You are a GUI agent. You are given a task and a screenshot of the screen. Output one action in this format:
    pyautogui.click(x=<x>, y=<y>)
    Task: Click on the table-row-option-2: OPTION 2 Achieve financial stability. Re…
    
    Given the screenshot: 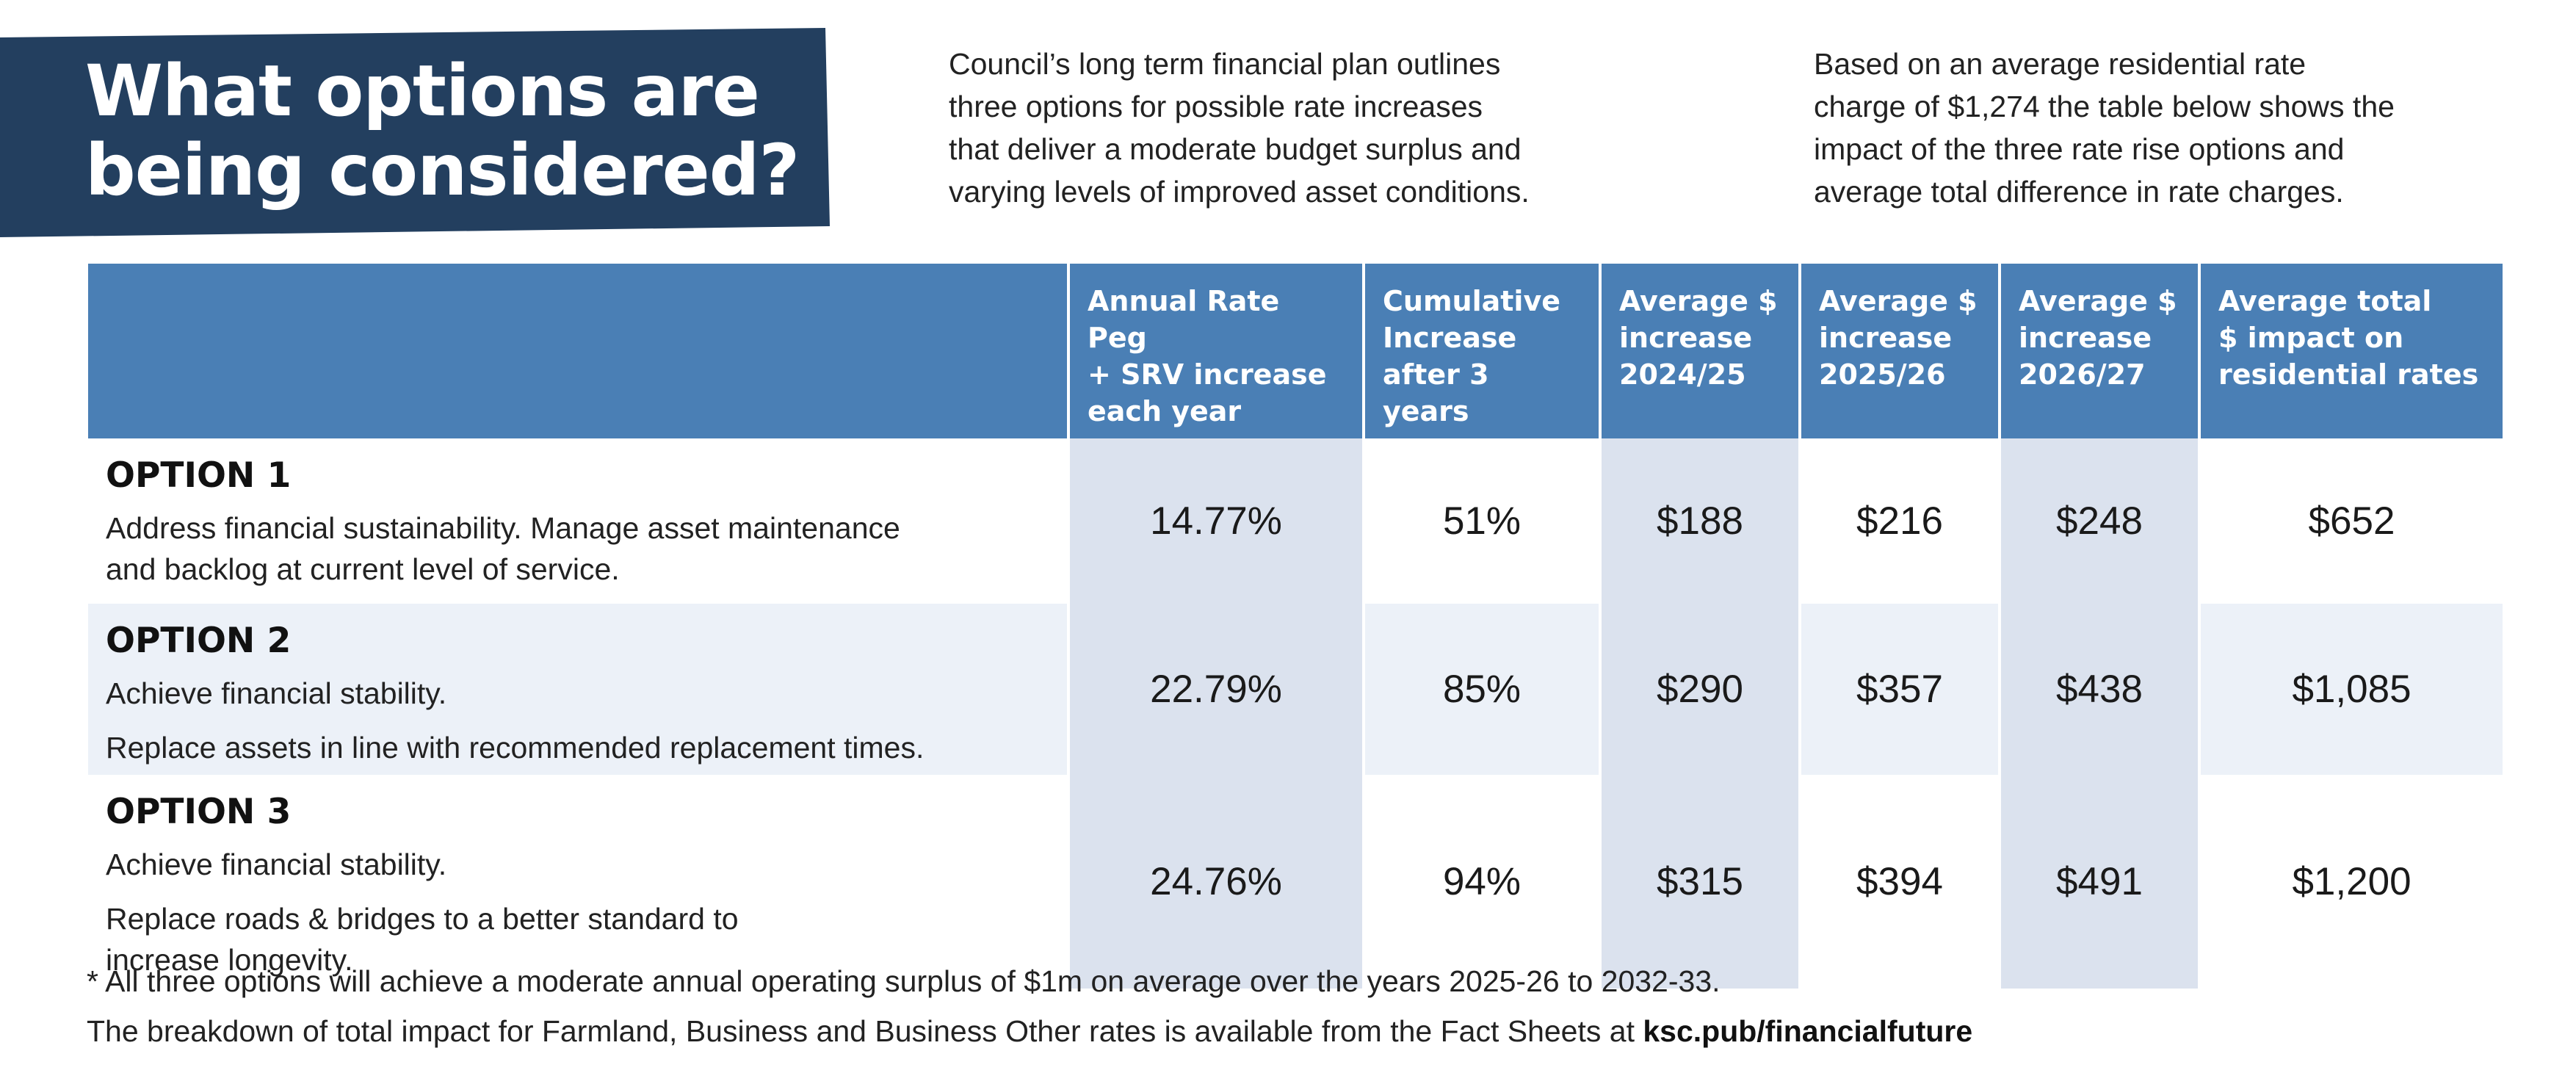 What is the action you would take?
    pyautogui.click(x=1295, y=689)
    